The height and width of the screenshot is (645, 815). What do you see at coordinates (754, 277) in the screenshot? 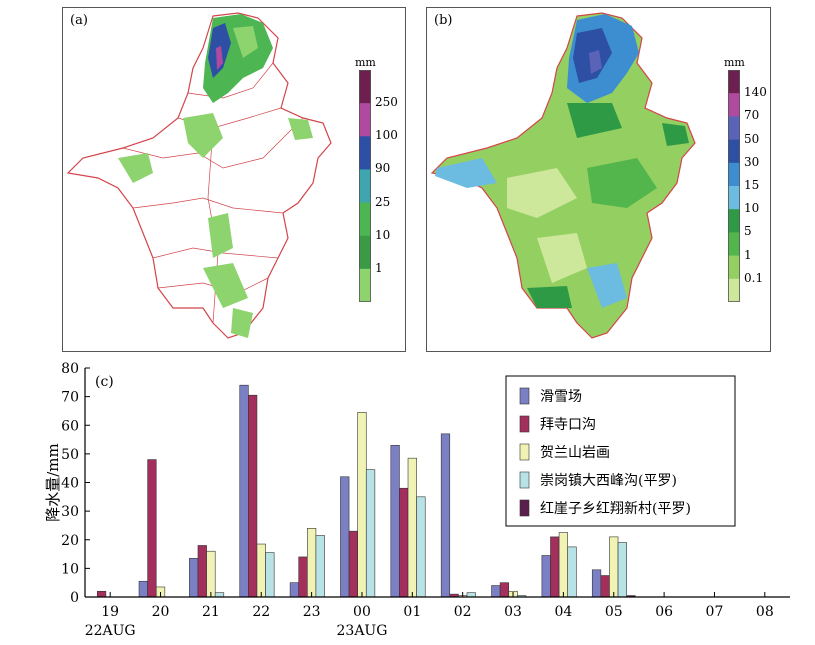
I see `colorbar-tick-label: 0.1` at bounding box center [754, 277].